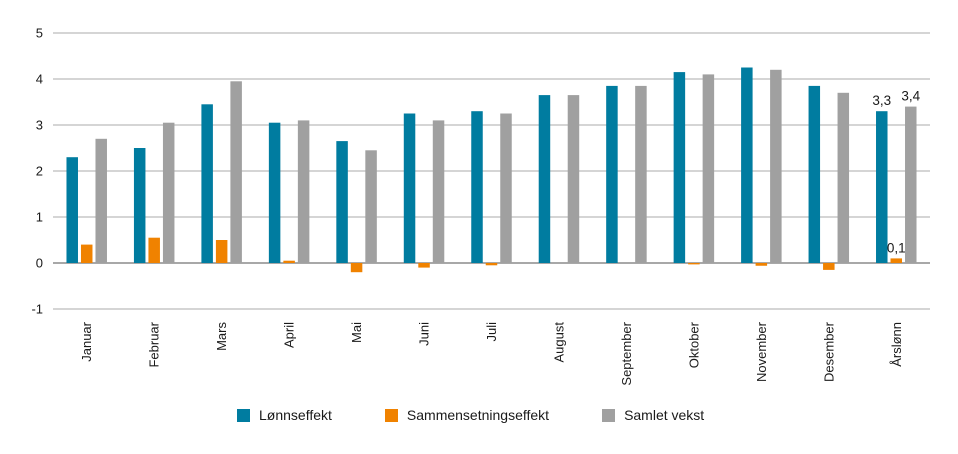  What do you see at coordinates (154, 344) in the screenshot?
I see `x-category-label-februar: Februar` at bounding box center [154, 344].